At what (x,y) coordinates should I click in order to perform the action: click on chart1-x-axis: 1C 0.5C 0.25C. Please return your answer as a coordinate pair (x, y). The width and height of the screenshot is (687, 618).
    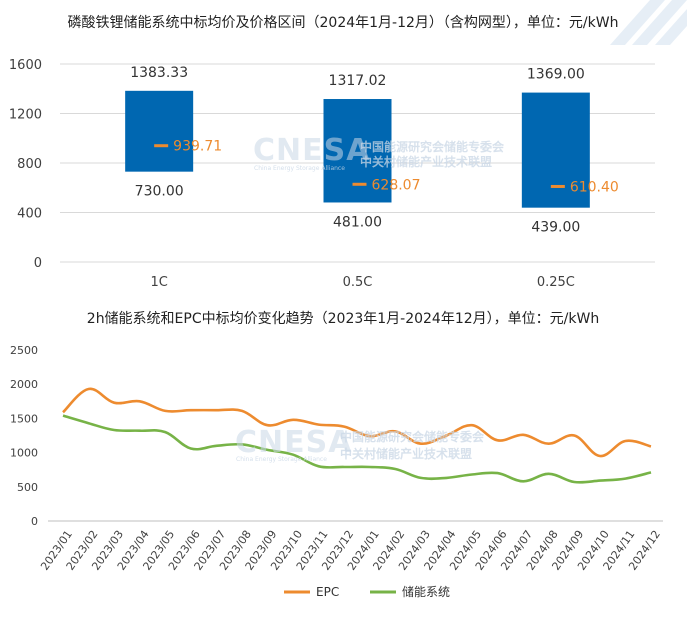
    Looking at the image, I should click on (362, 282).